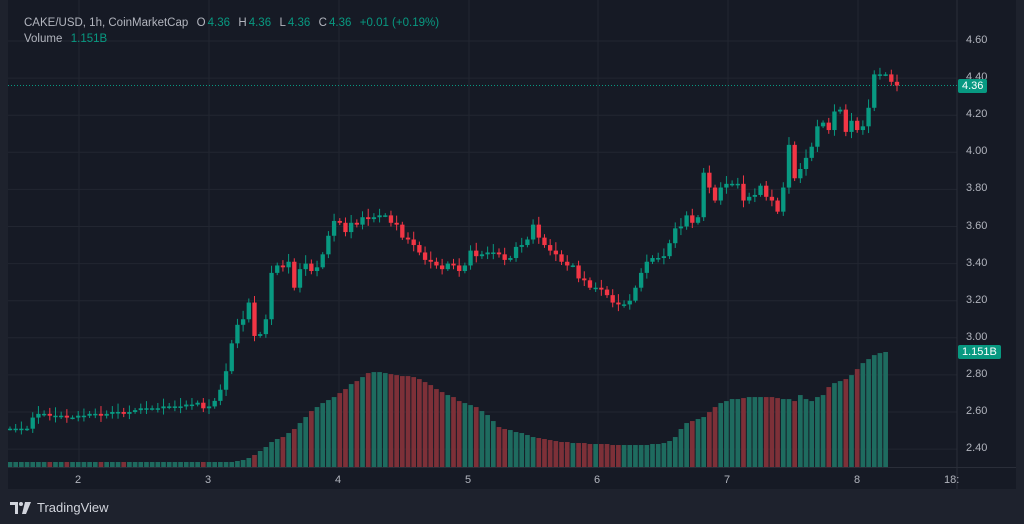  I want to click on volume-label: Volume, so click(43, 39).